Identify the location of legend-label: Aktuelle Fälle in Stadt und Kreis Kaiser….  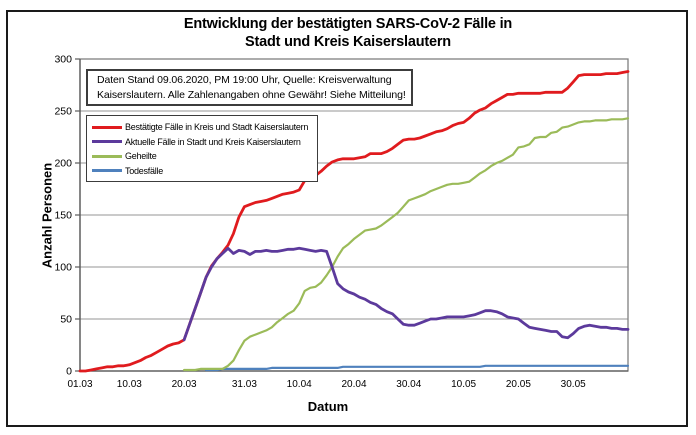
(213, 141).